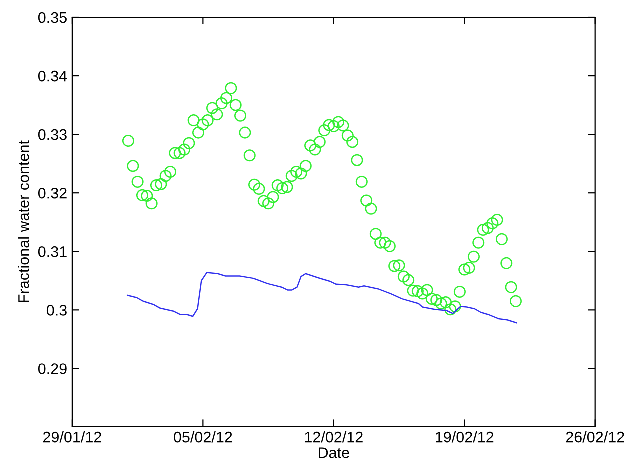  Describe the element at coordinates (52, 252) in the screenshot. I see `y-tick-label: 0.31` at that location.